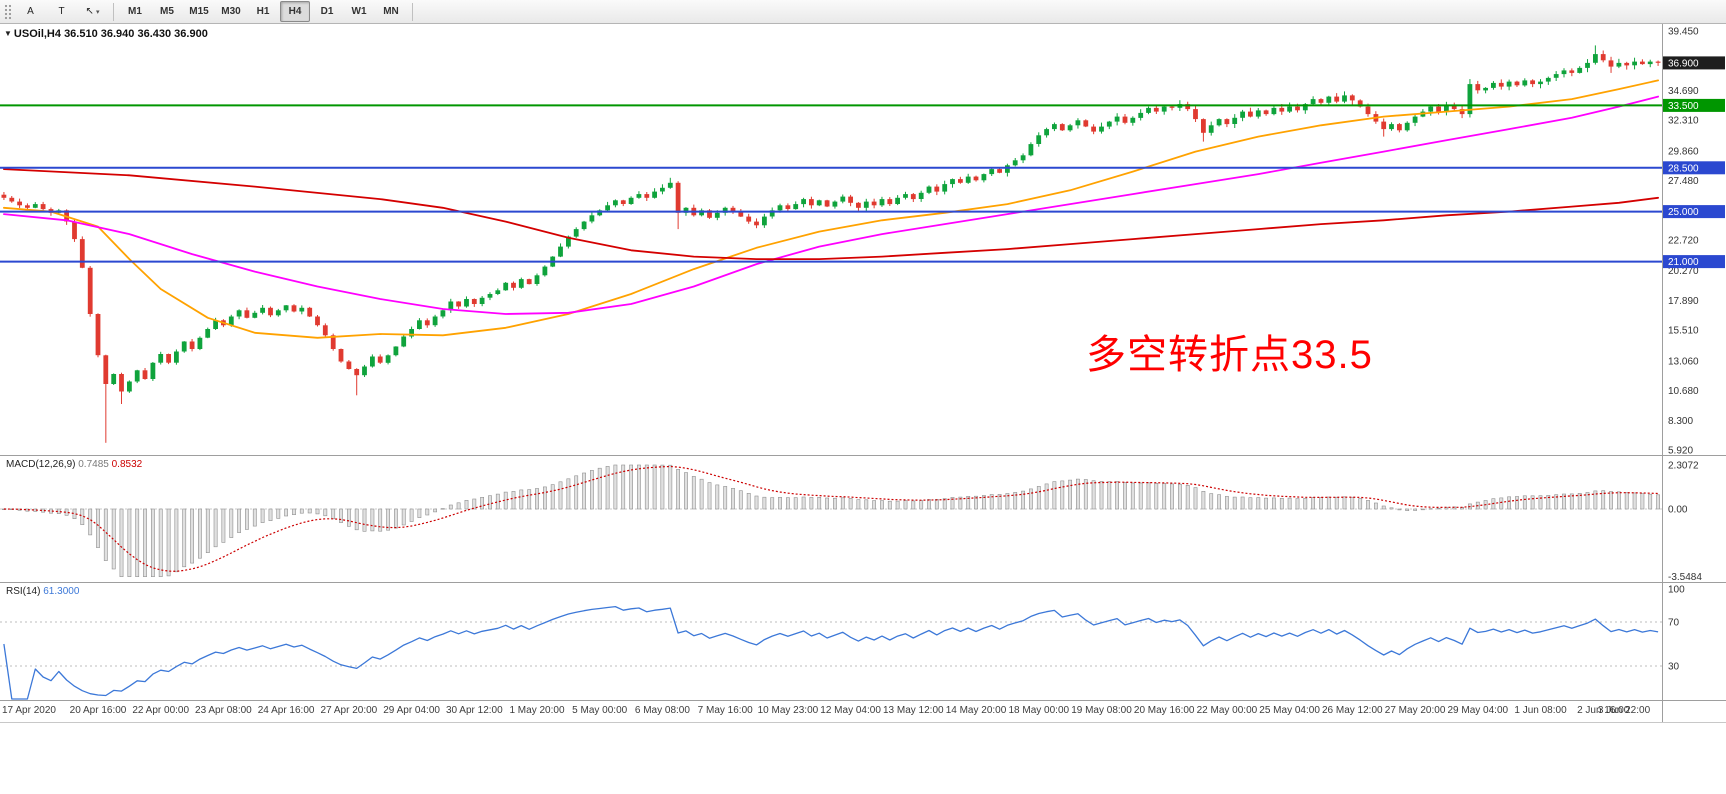 Image resolution: width=1726 pixels, height=794 pixels. What do you see at coordinates (1229, 355) in the screenshot?
I see `annotation-text: 多空转折点33.5` at bounding box center [1229, 355].